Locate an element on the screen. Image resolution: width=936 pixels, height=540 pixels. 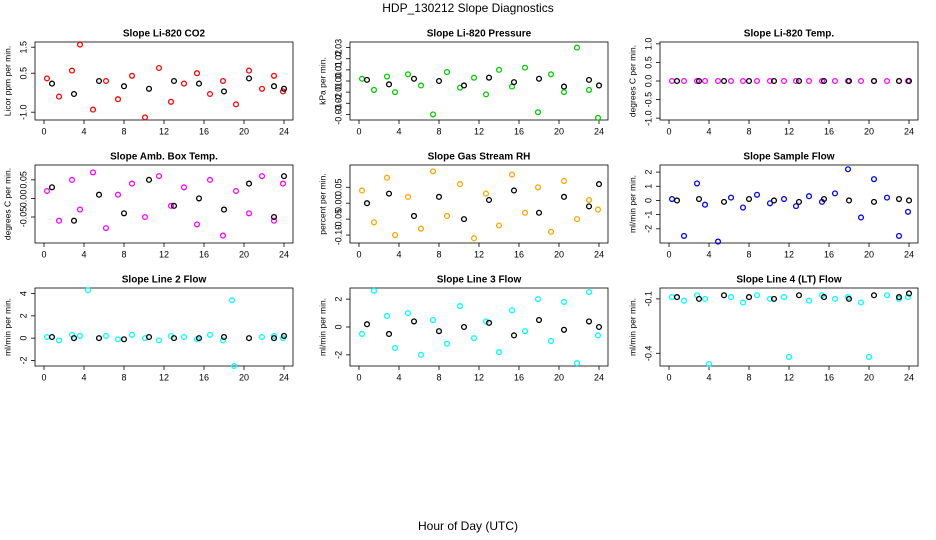
plot-frame is located at coordinates (789, 204).